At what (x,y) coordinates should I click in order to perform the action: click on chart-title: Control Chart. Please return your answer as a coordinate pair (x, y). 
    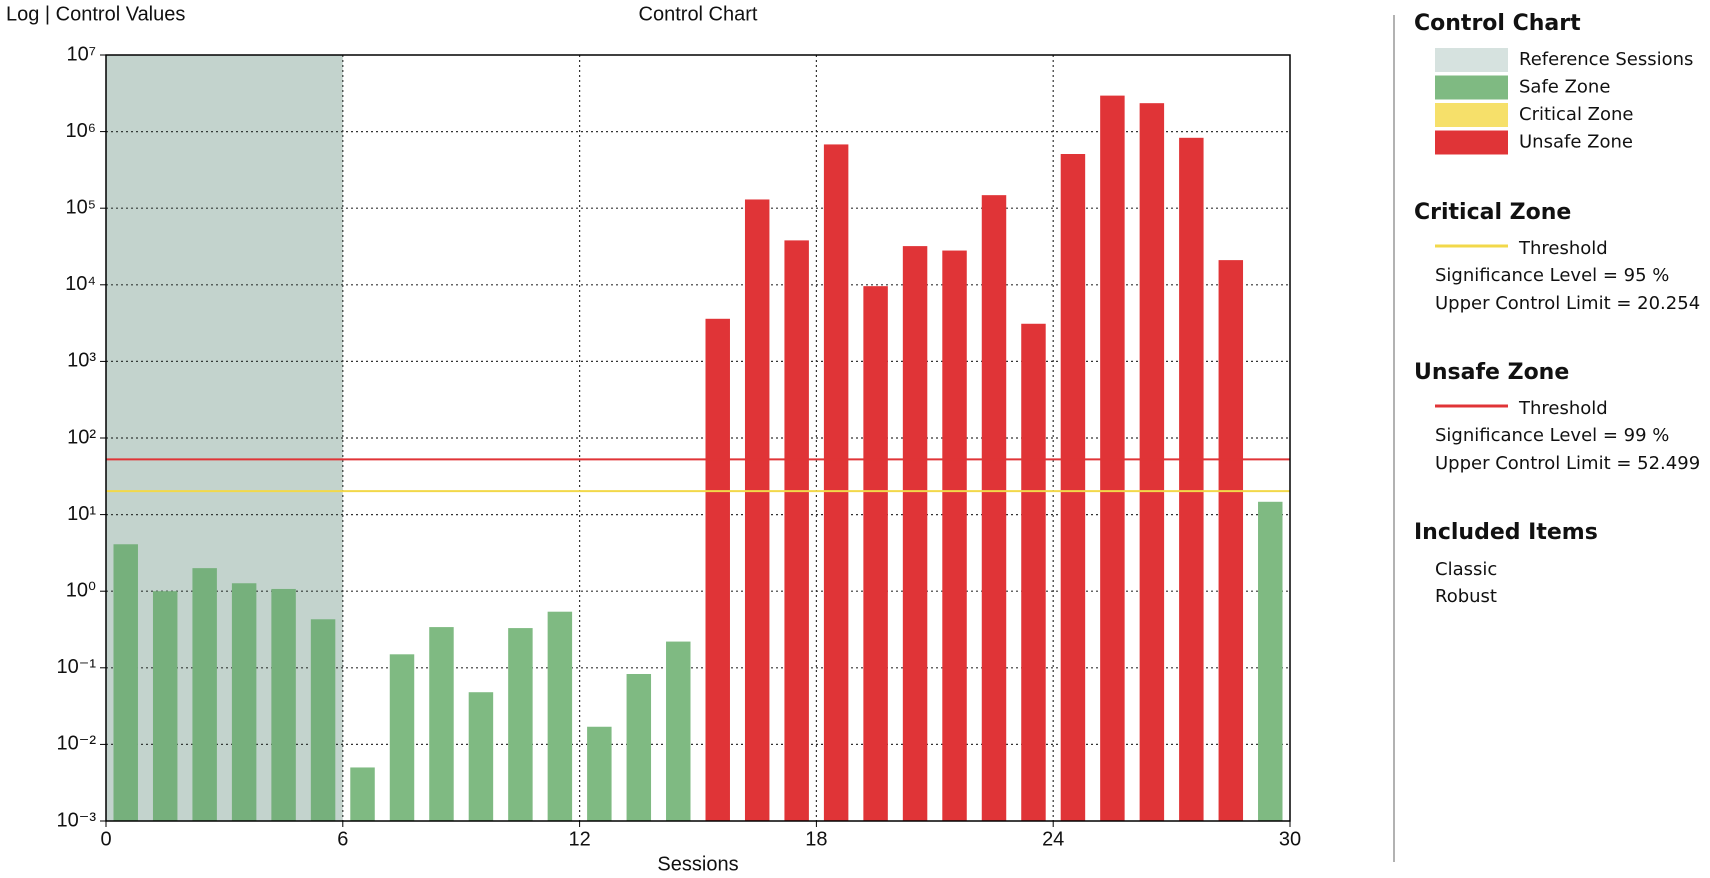
    Looking at the image, I should click on (698, 14).